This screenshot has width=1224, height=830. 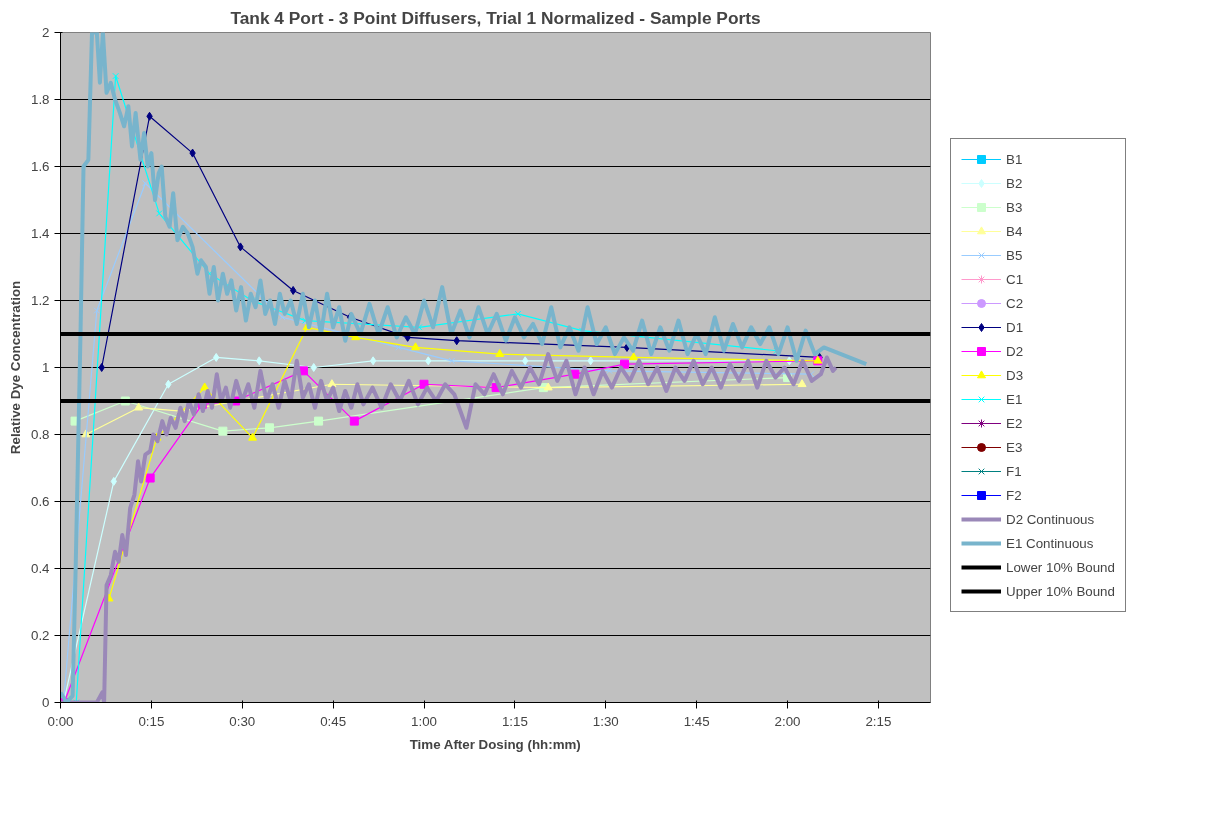 I want to click on legend-label: B3, so click(x=1015, y=207).